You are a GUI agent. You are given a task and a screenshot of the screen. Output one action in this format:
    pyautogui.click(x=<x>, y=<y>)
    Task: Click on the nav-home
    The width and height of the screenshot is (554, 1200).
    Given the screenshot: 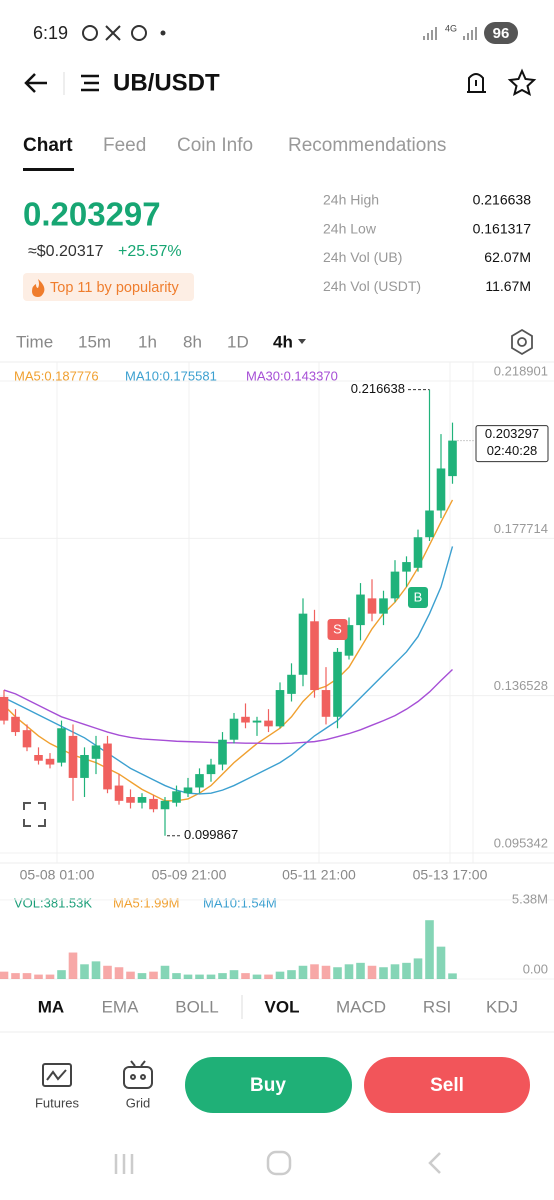 What is the action you would take?
    pyautogui.click(x=279, y=1163)
    